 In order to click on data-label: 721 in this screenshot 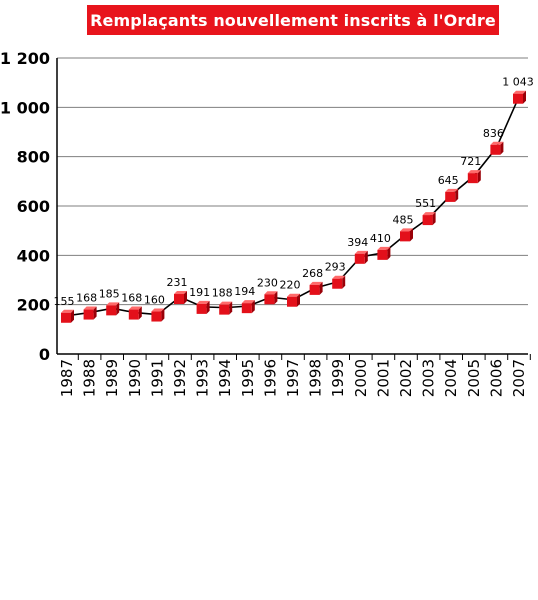, I will do `click(470, 161)`.